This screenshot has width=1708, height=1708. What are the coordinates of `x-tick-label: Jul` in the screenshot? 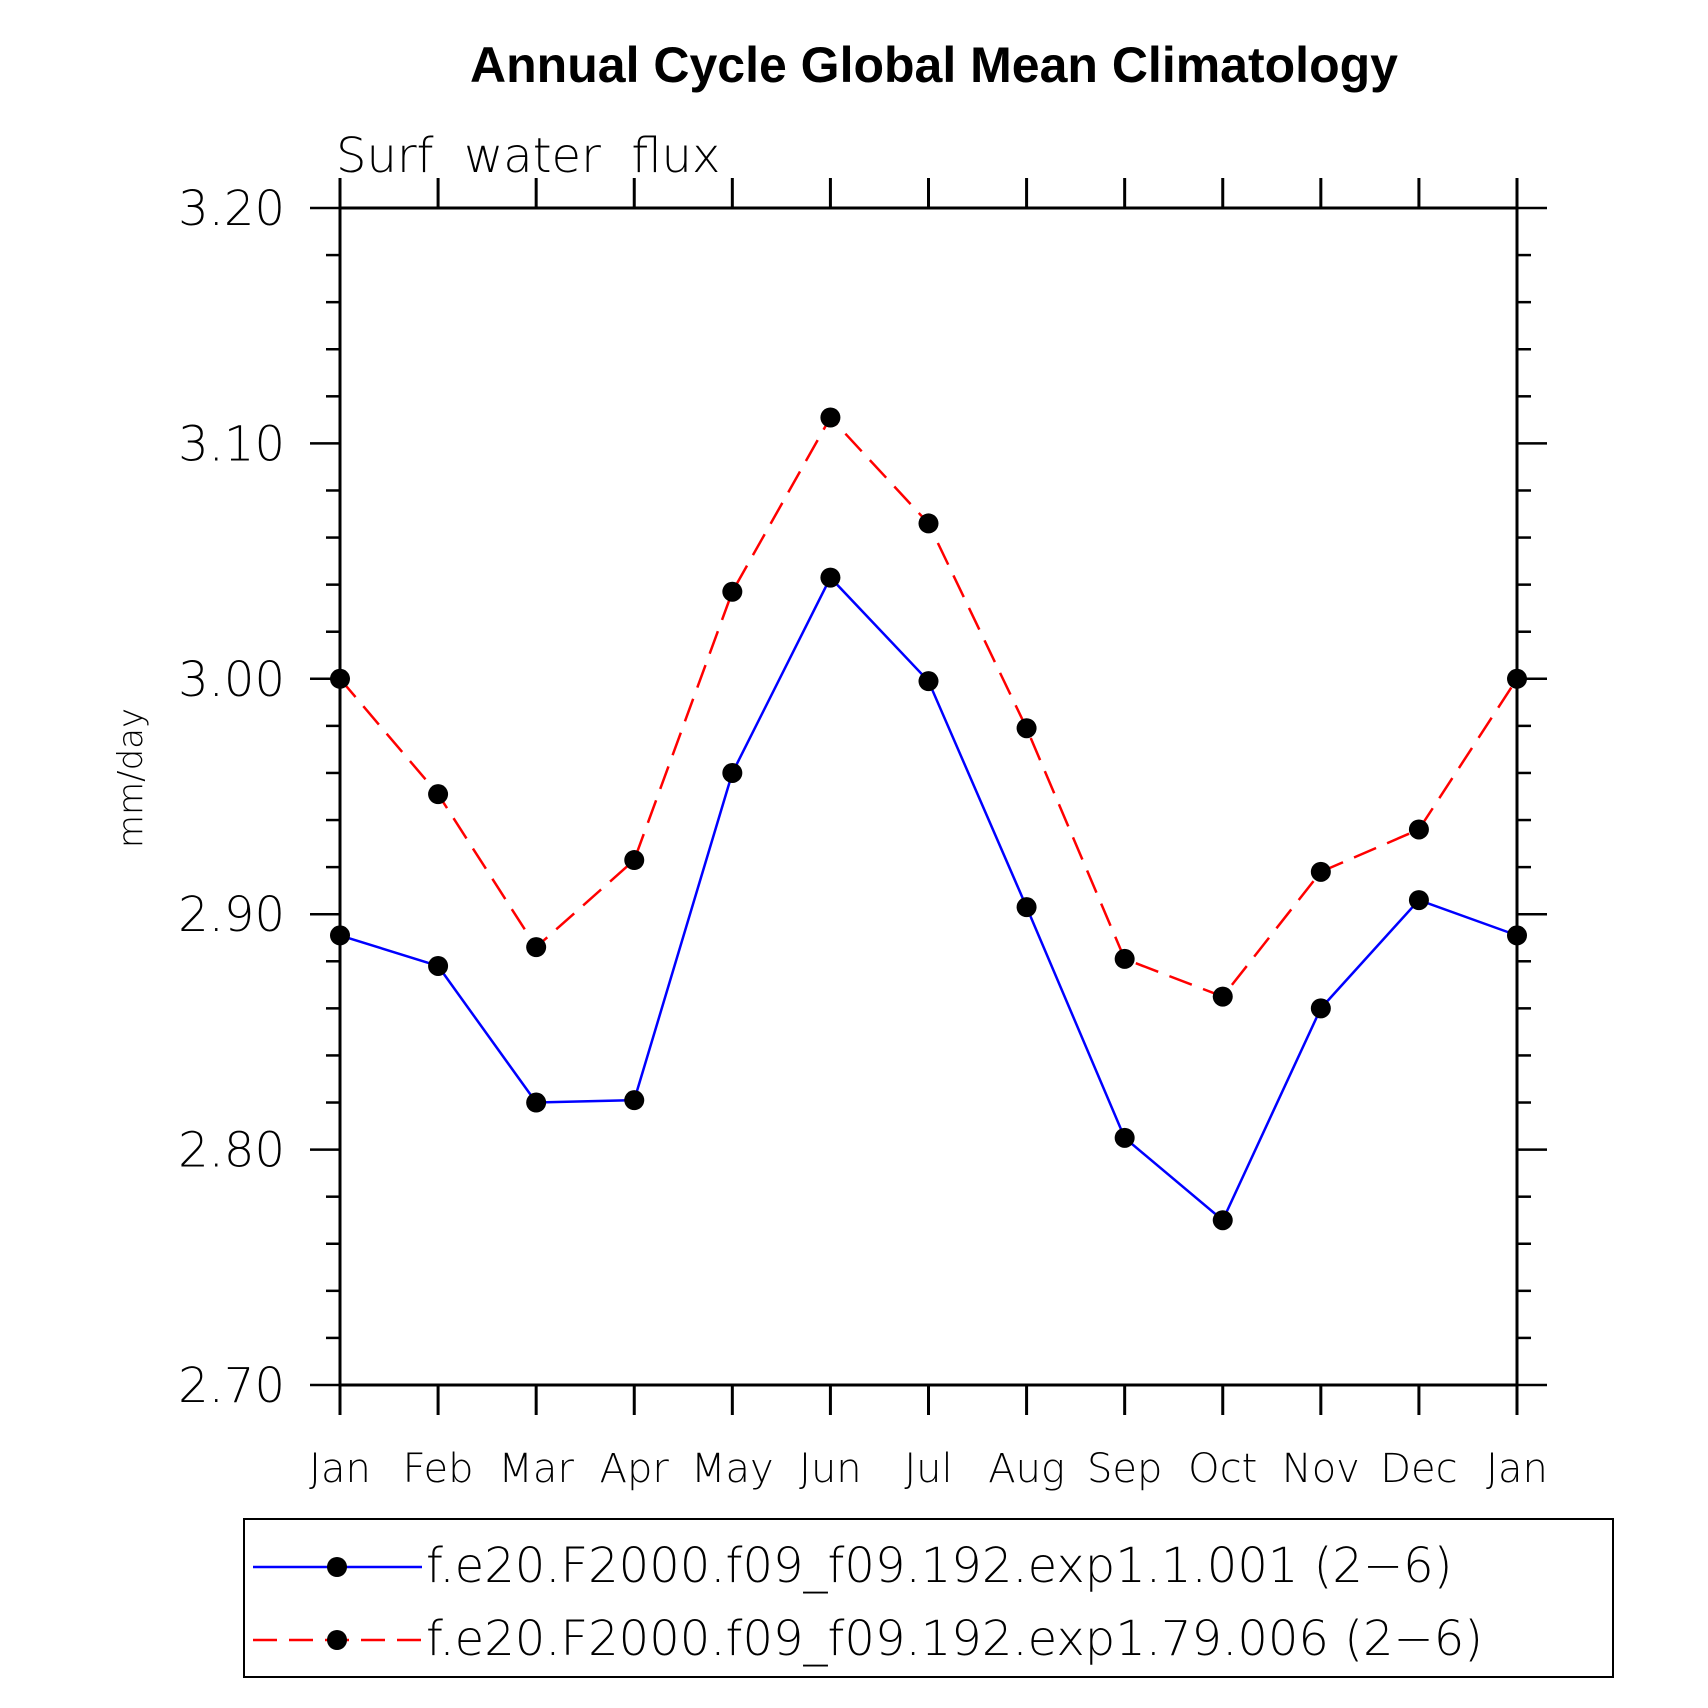 It's located at (928, 1469).